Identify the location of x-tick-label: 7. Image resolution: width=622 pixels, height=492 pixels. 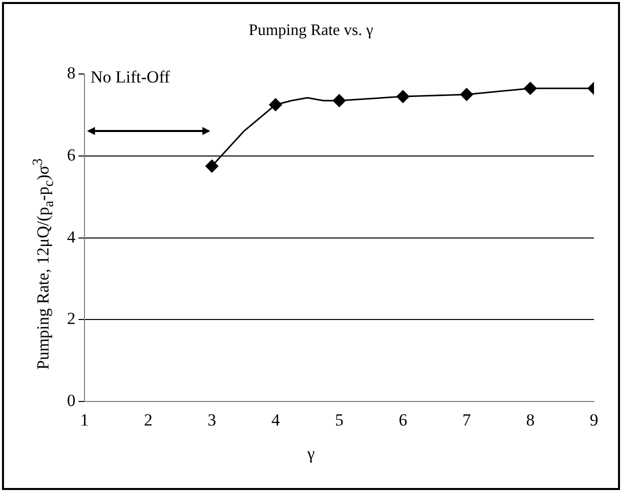
(467, 420).